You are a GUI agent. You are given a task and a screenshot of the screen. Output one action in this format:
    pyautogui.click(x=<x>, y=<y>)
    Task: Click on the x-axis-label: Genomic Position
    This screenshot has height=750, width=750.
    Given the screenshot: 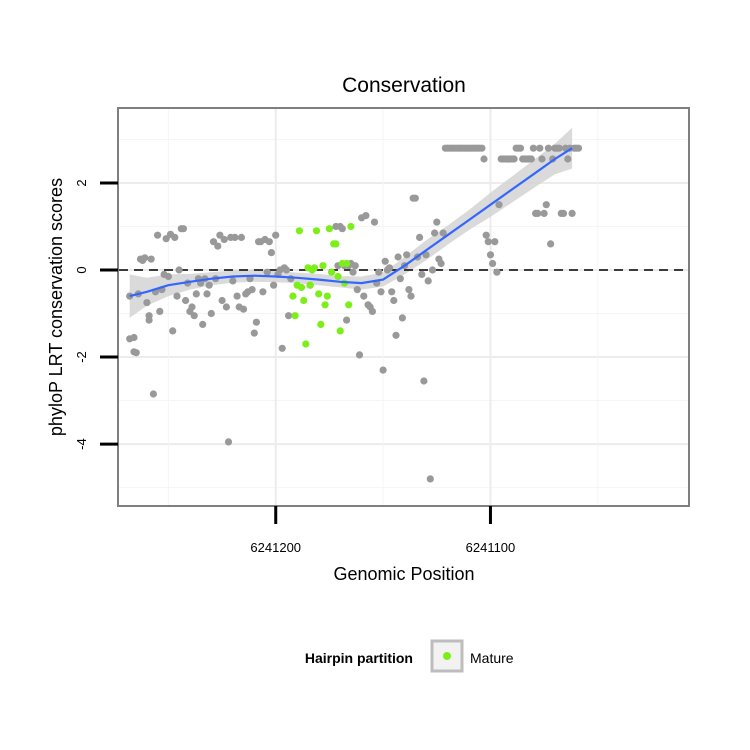 What is the action you would take?
    pyautogui.click(x=403, y=574)
    